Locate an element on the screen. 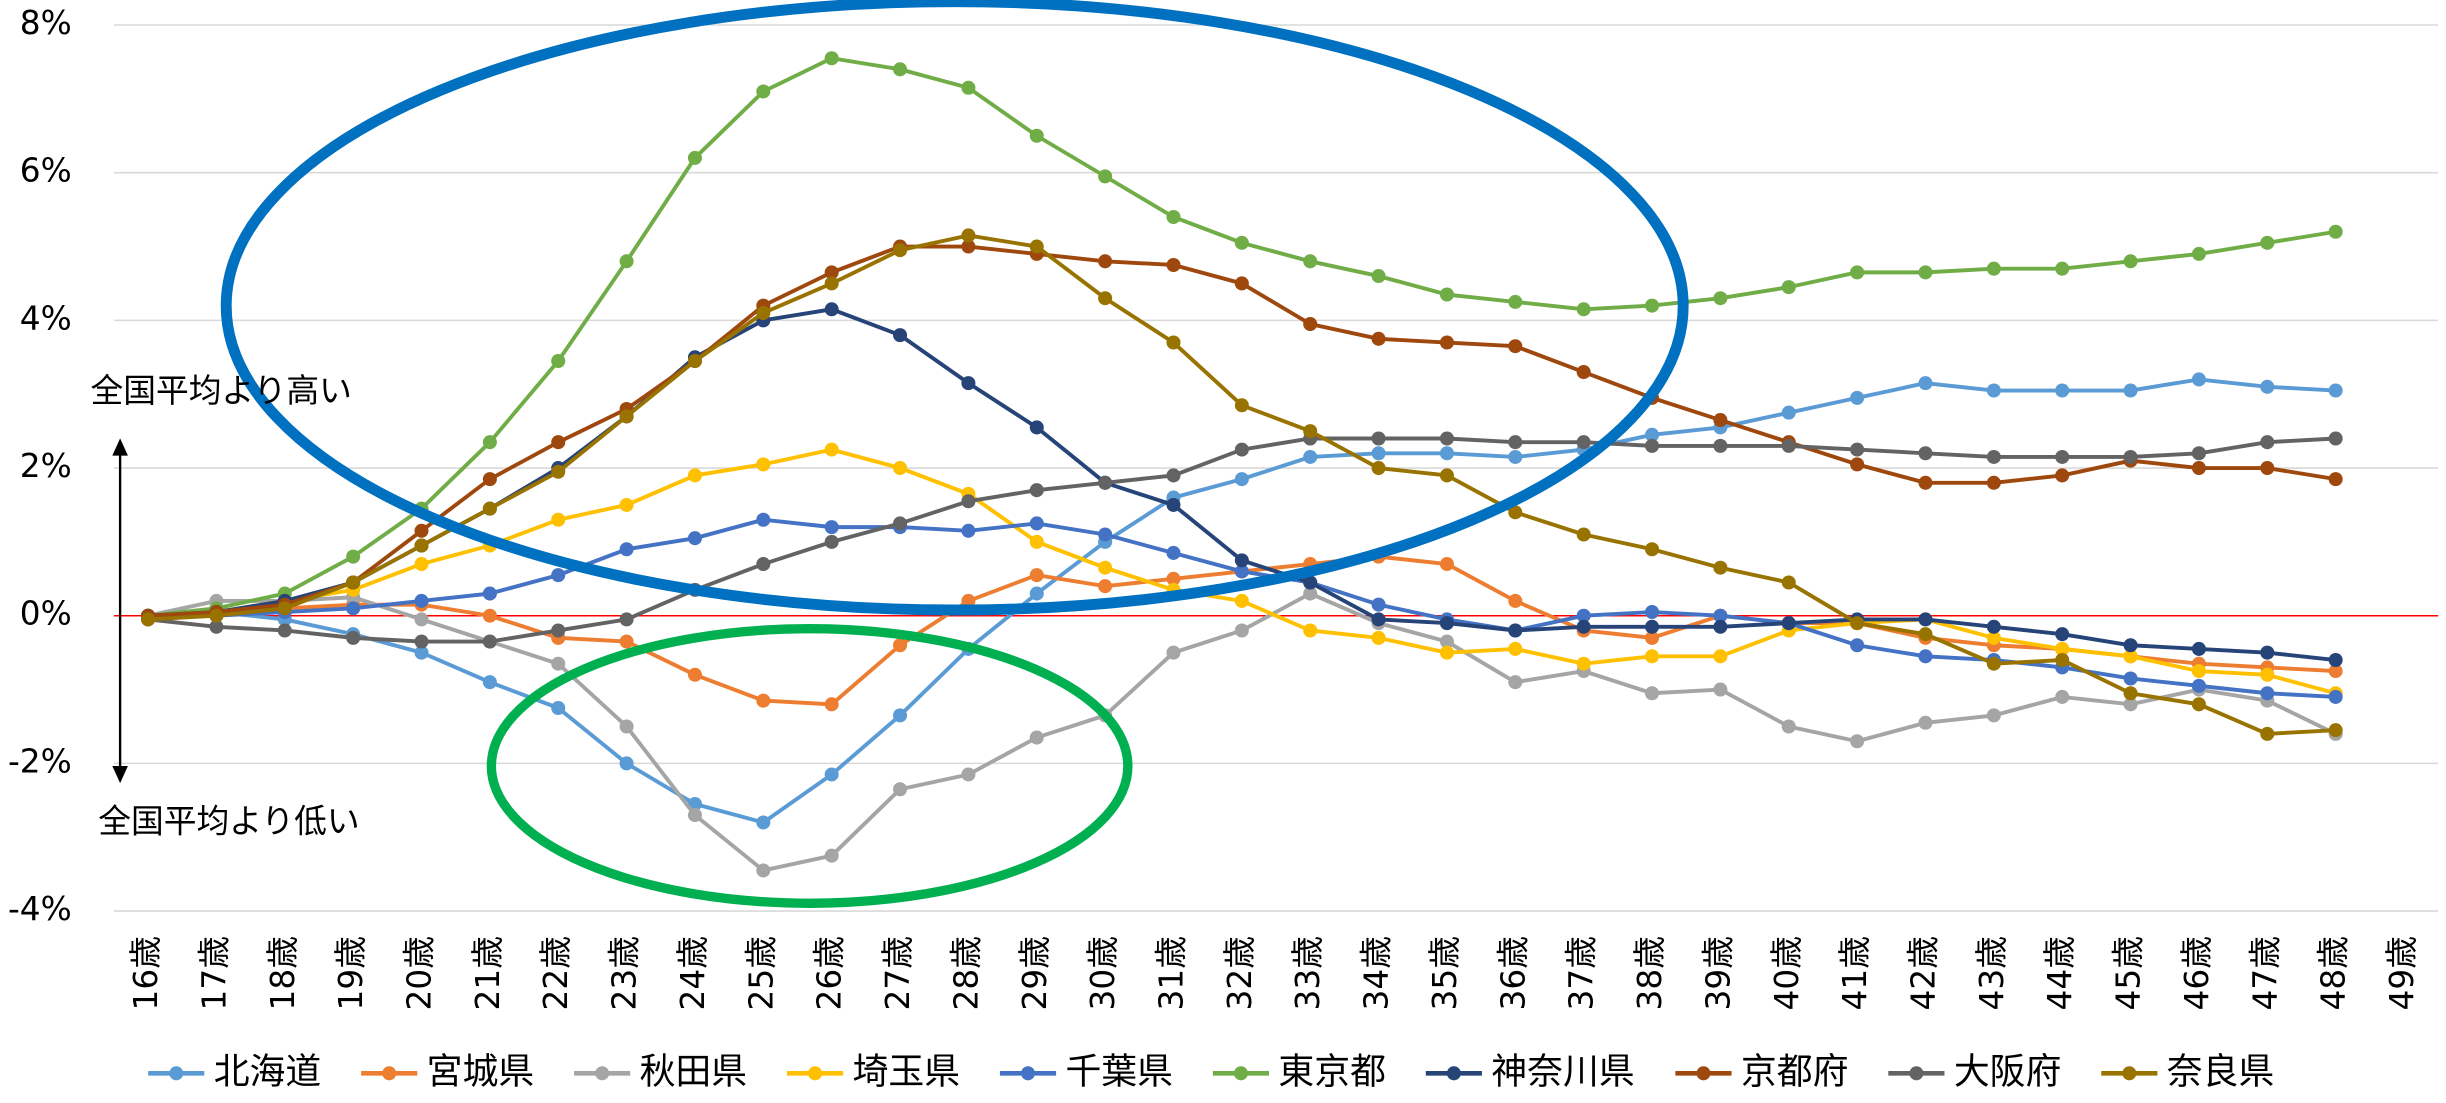 The image size is (2446, 1103). legend-label: 大阪府 is located at coordinates (2008, 1071).